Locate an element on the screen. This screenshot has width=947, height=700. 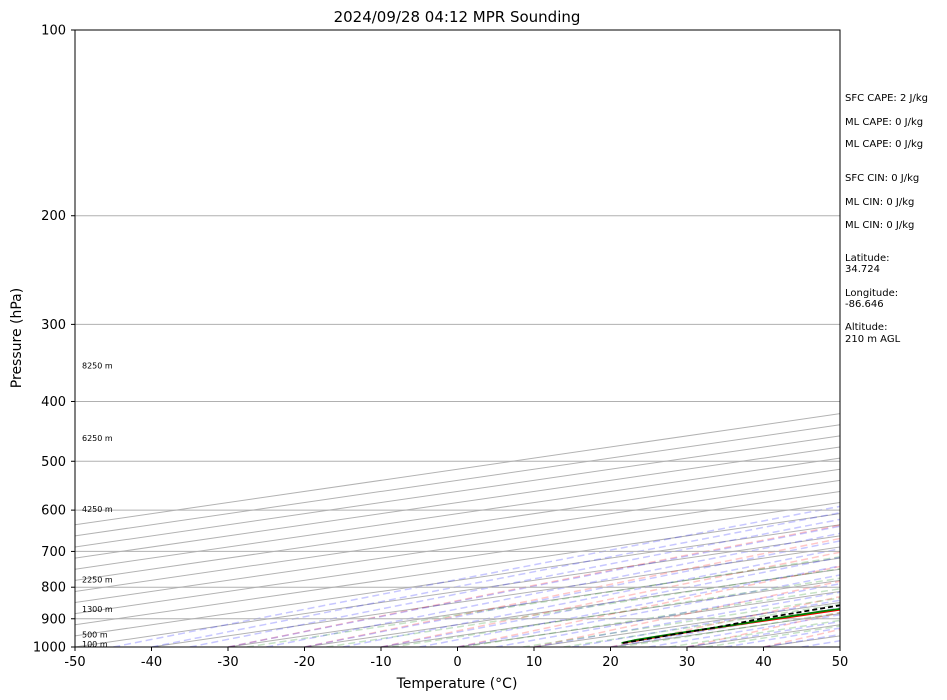
x-tick-label: 30 is located at coordinates (687, 662).